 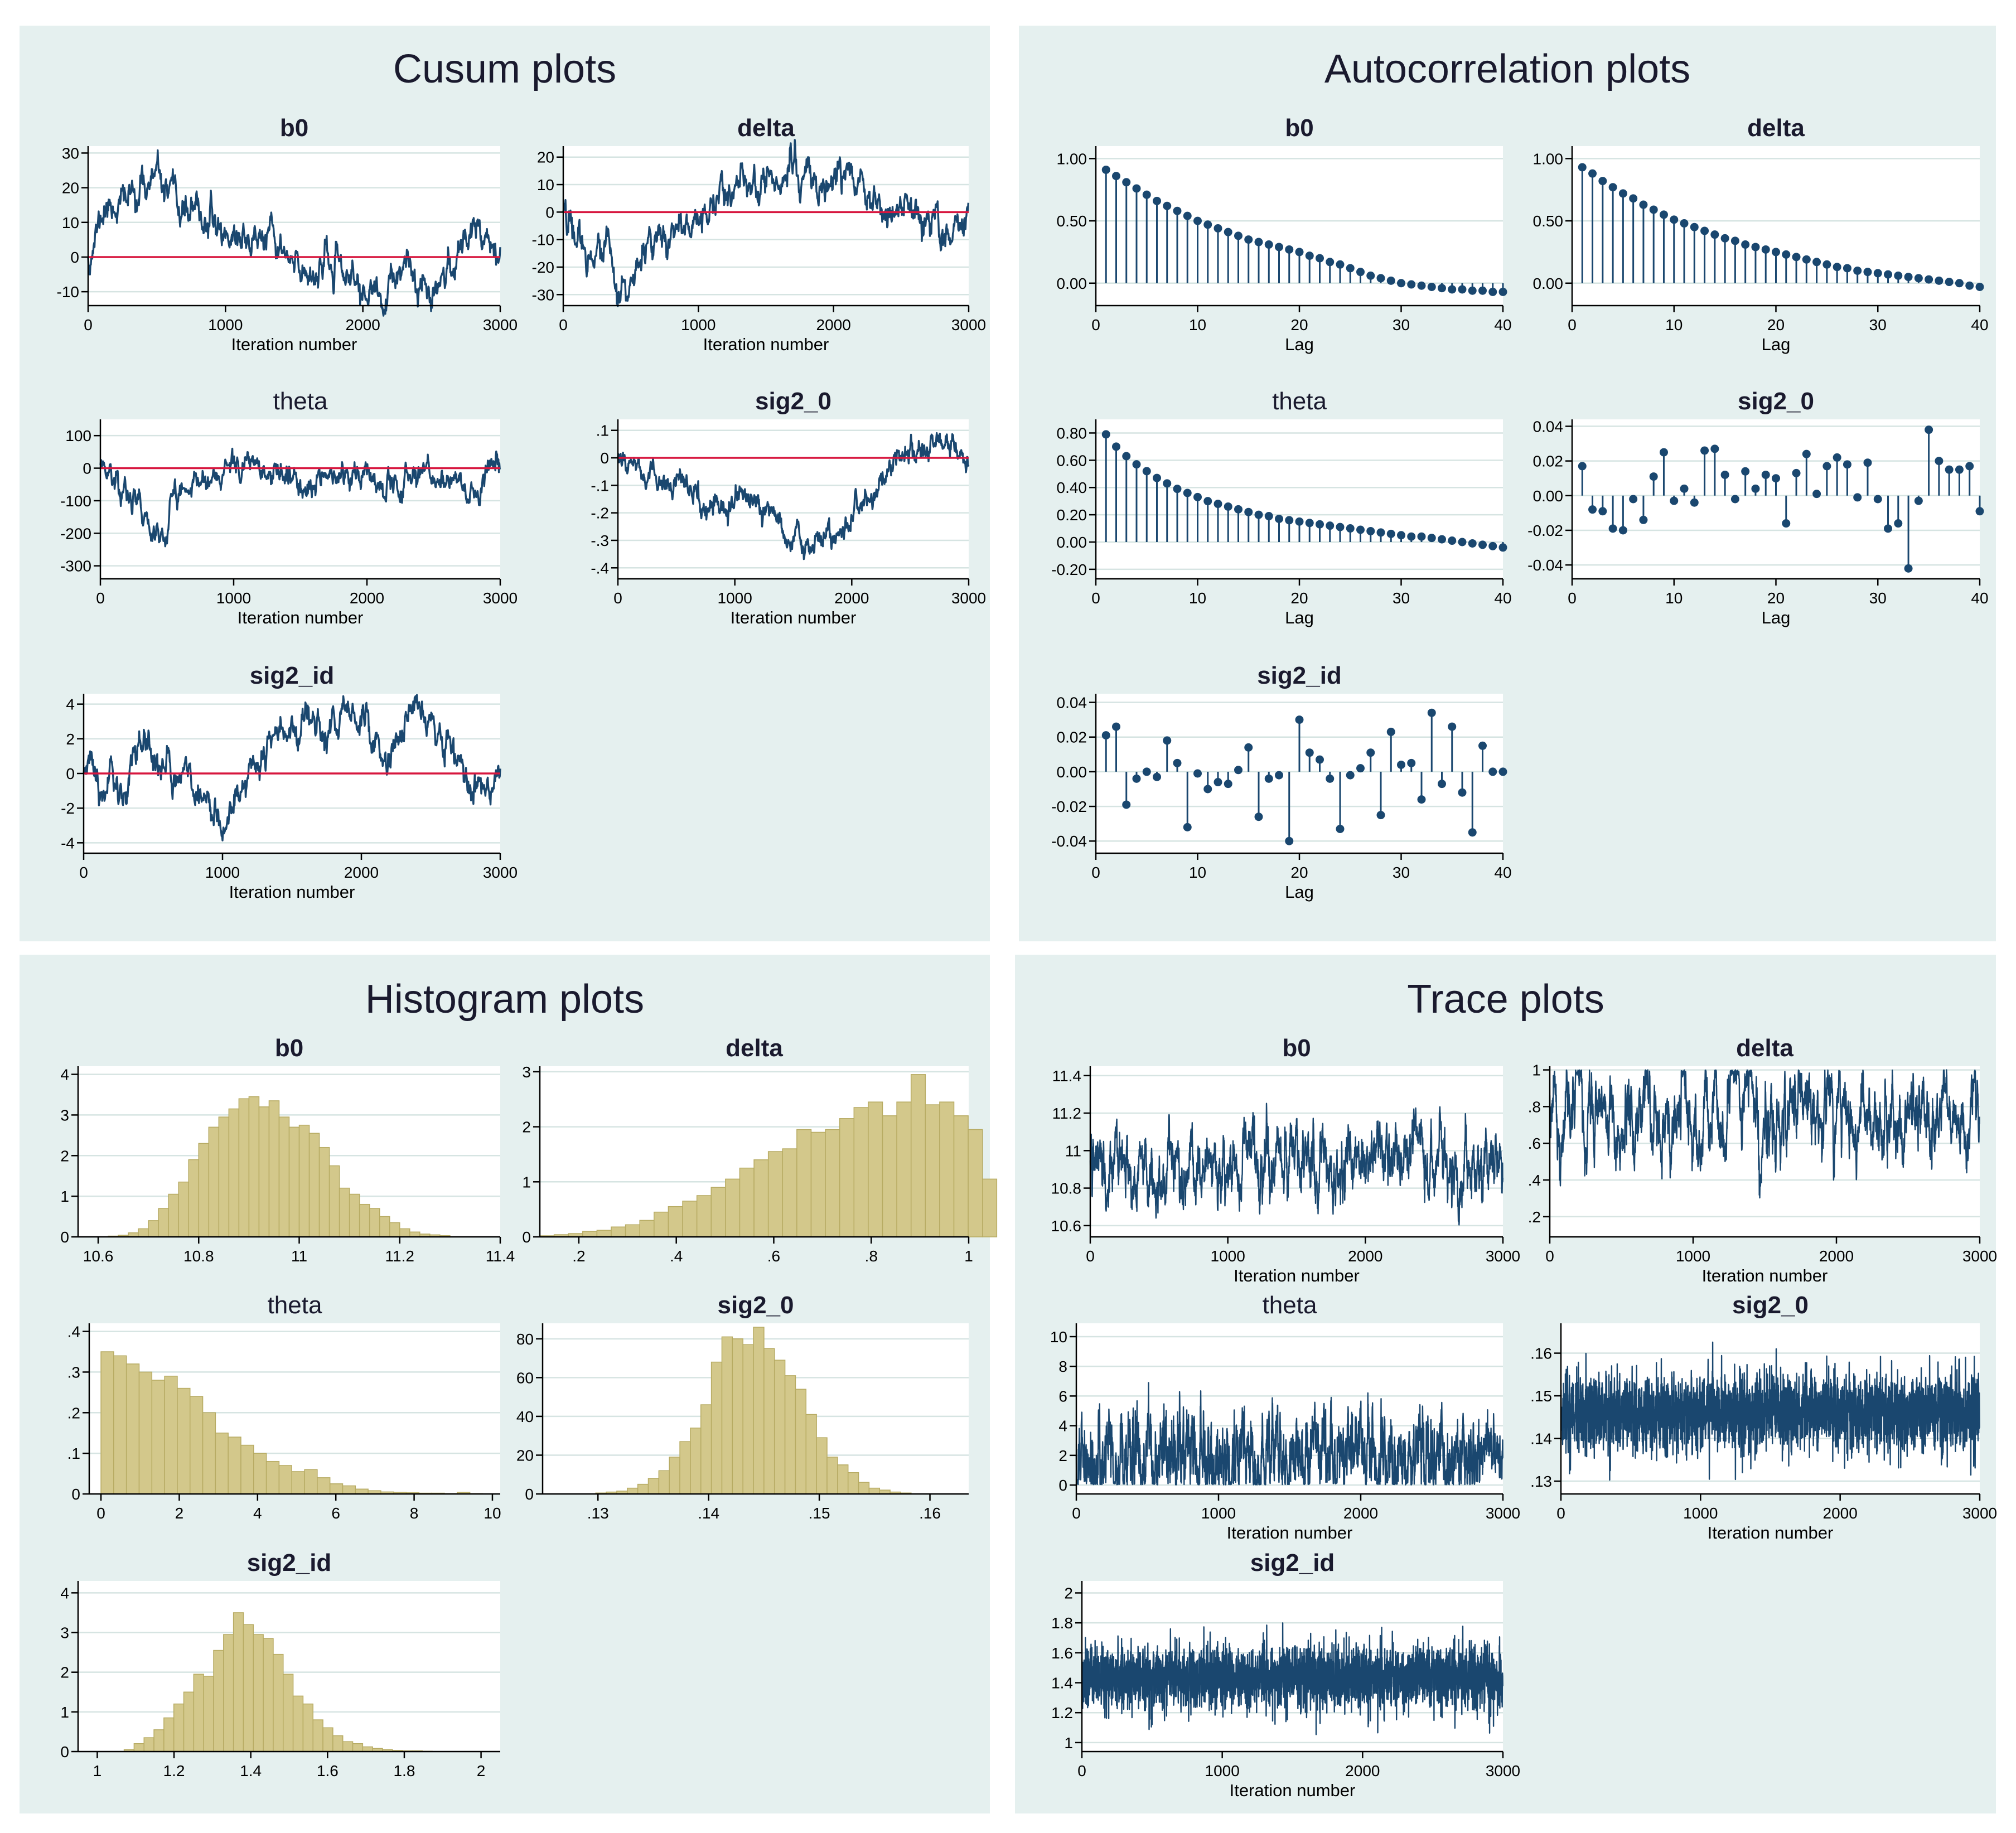 I want to click on y-tick-label: -300, so click(x=75, y=566).